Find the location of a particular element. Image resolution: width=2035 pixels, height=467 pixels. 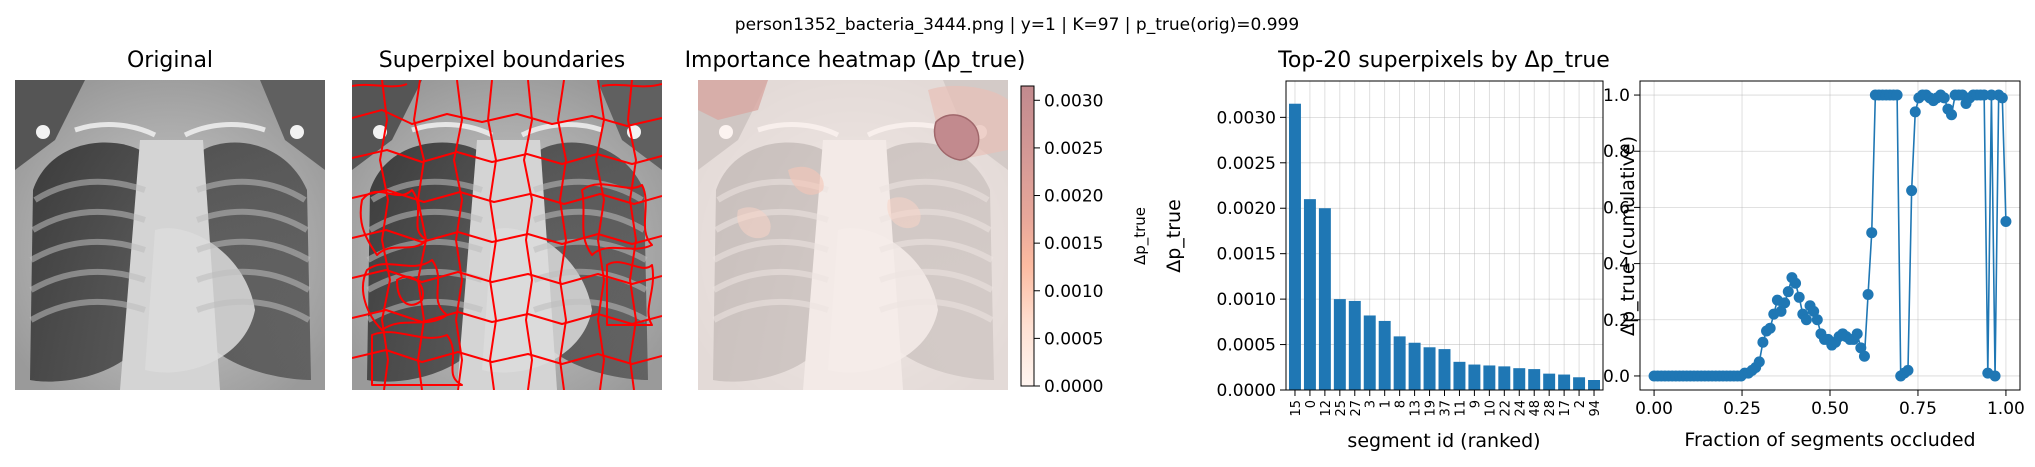

bar-chart-ylabel: Δp_true is located at coordinates (1174, 236).